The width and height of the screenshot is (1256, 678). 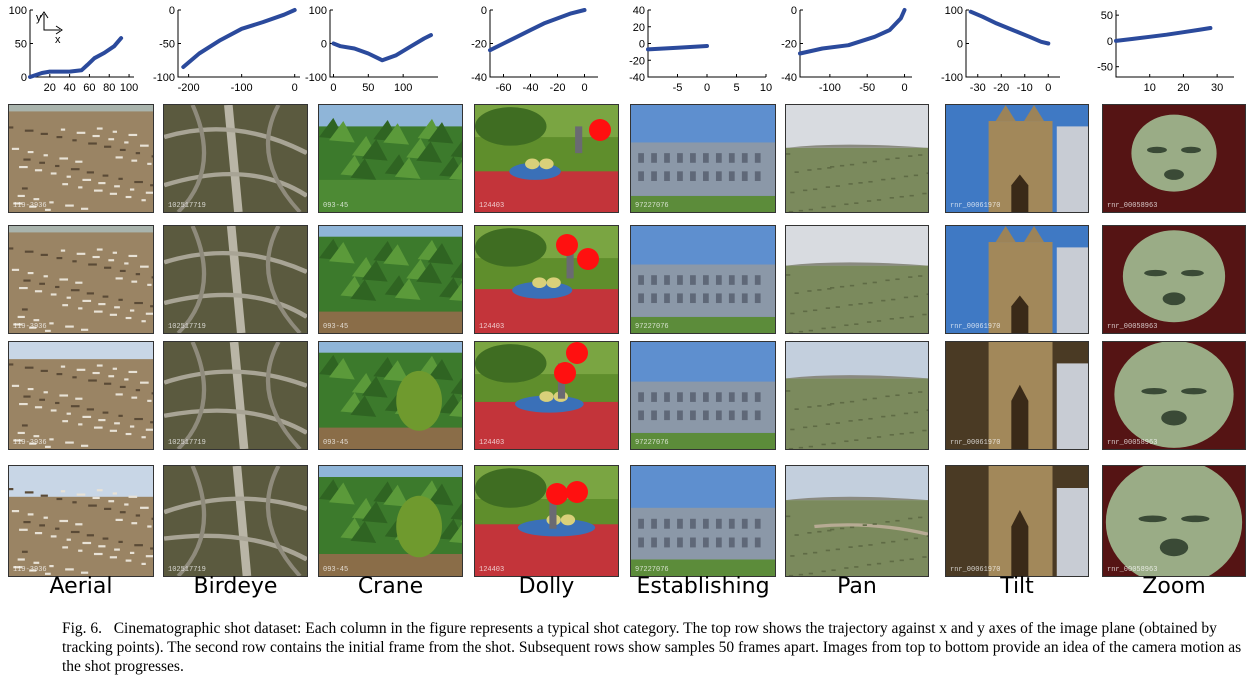 I want to click on frame-dolly-row-4: 124403, so click(x=546, y=521).